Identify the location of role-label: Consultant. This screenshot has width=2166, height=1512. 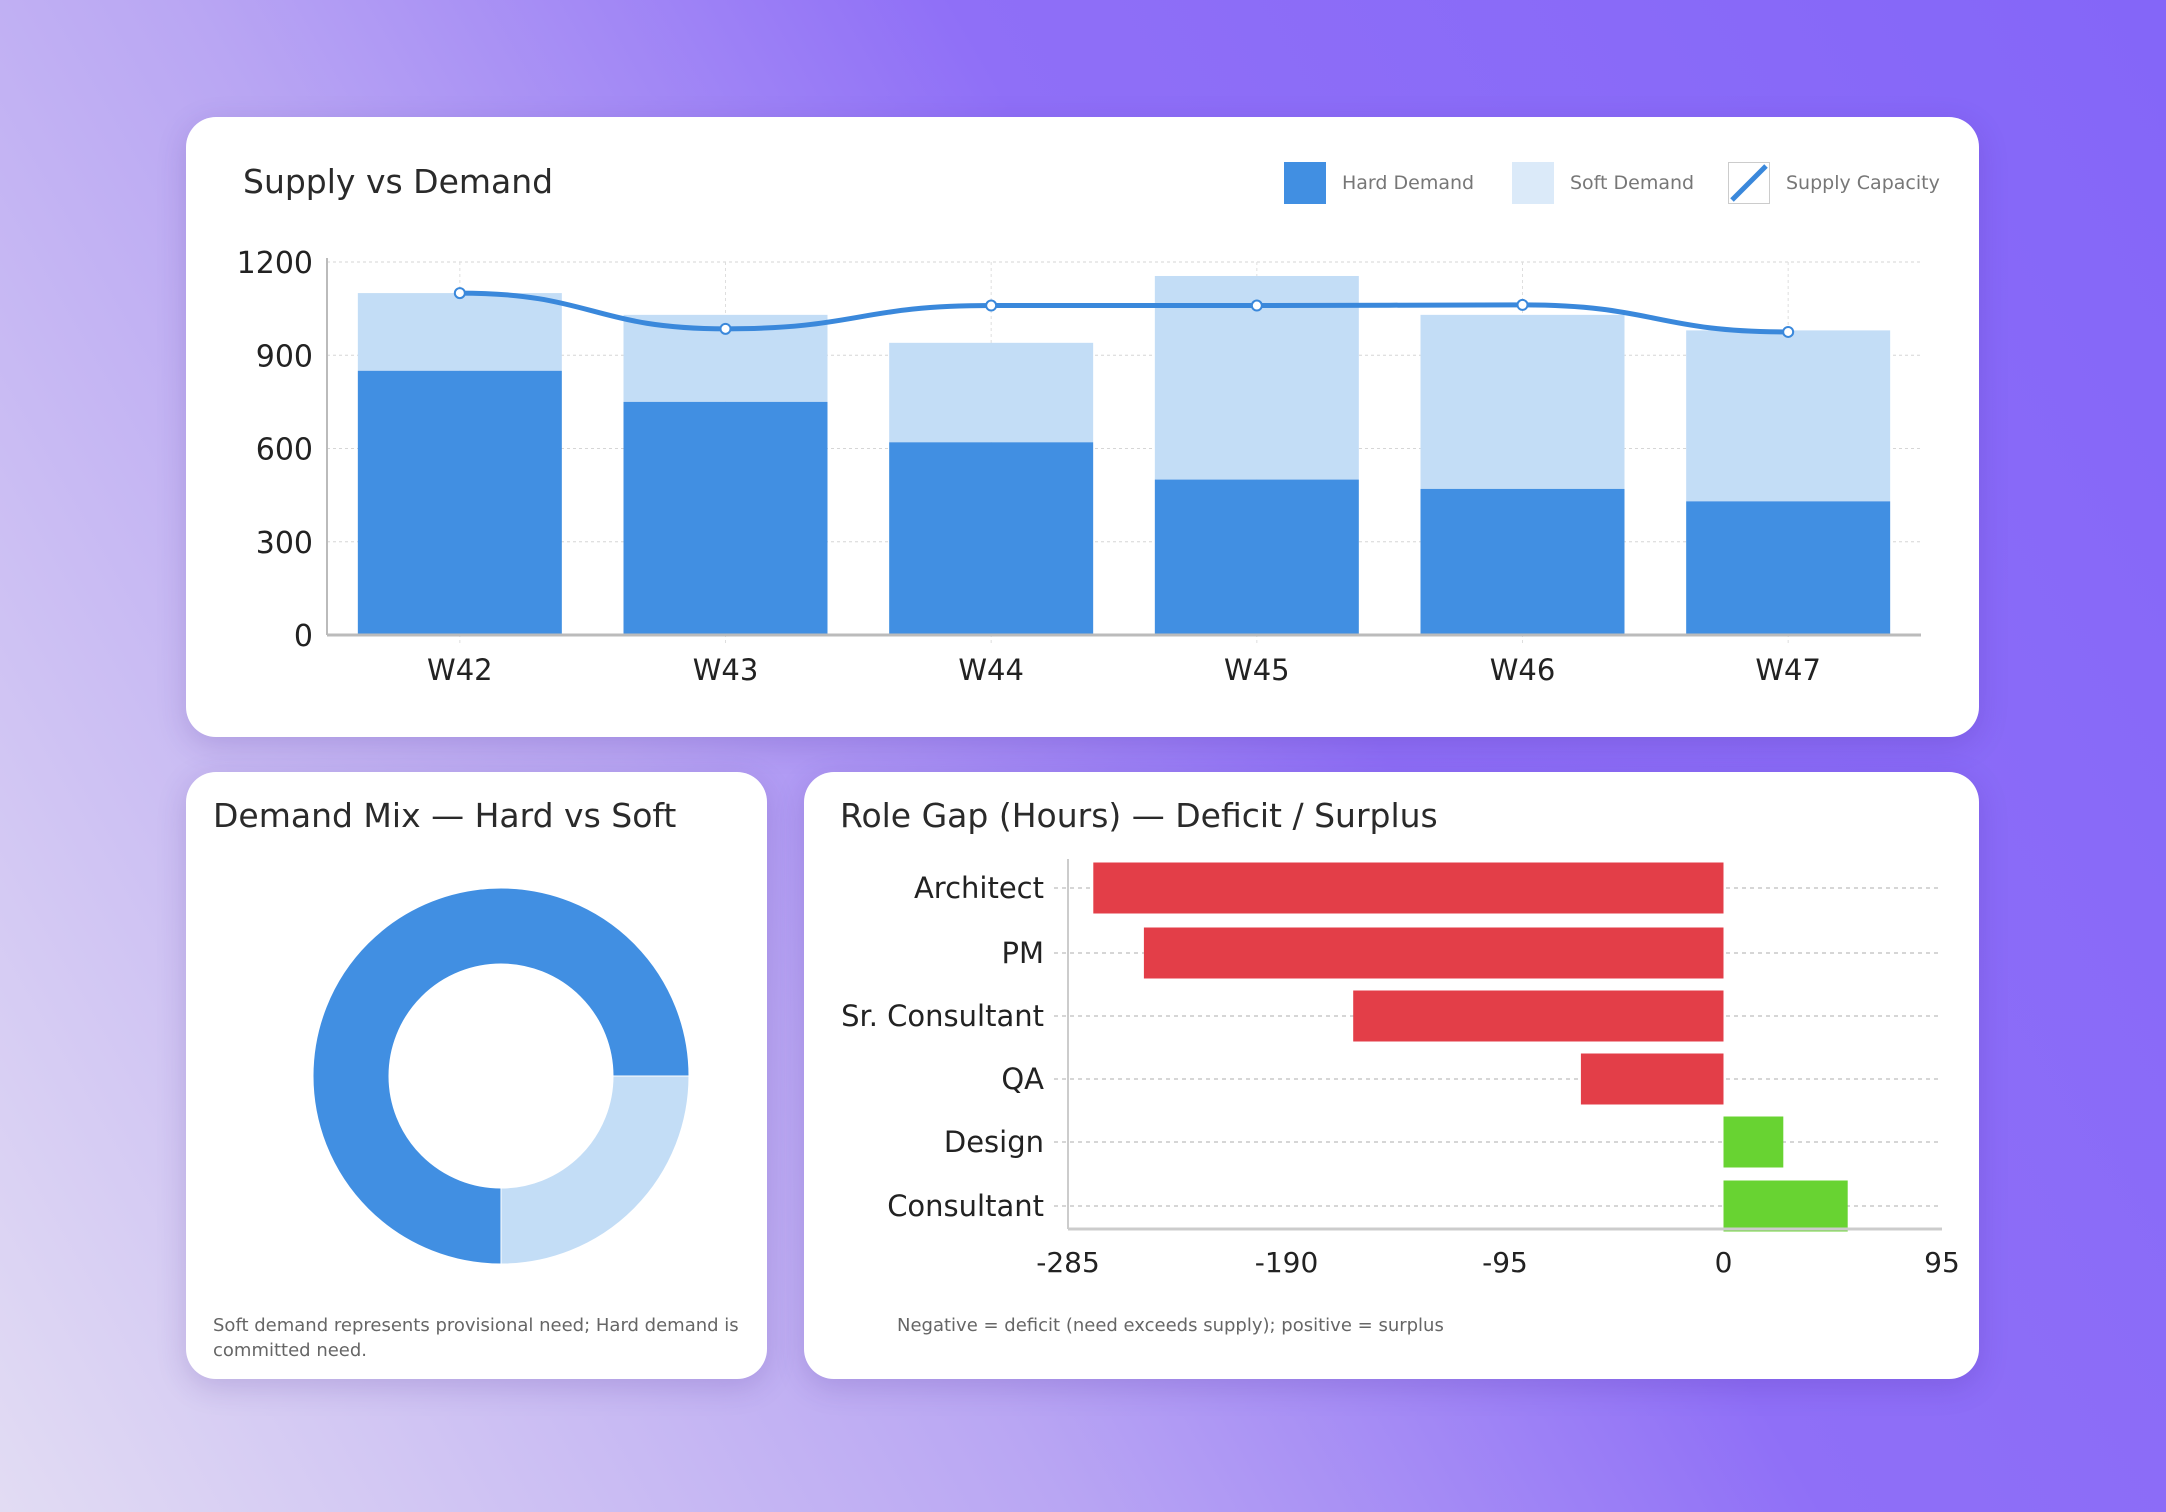
(965, 1206).